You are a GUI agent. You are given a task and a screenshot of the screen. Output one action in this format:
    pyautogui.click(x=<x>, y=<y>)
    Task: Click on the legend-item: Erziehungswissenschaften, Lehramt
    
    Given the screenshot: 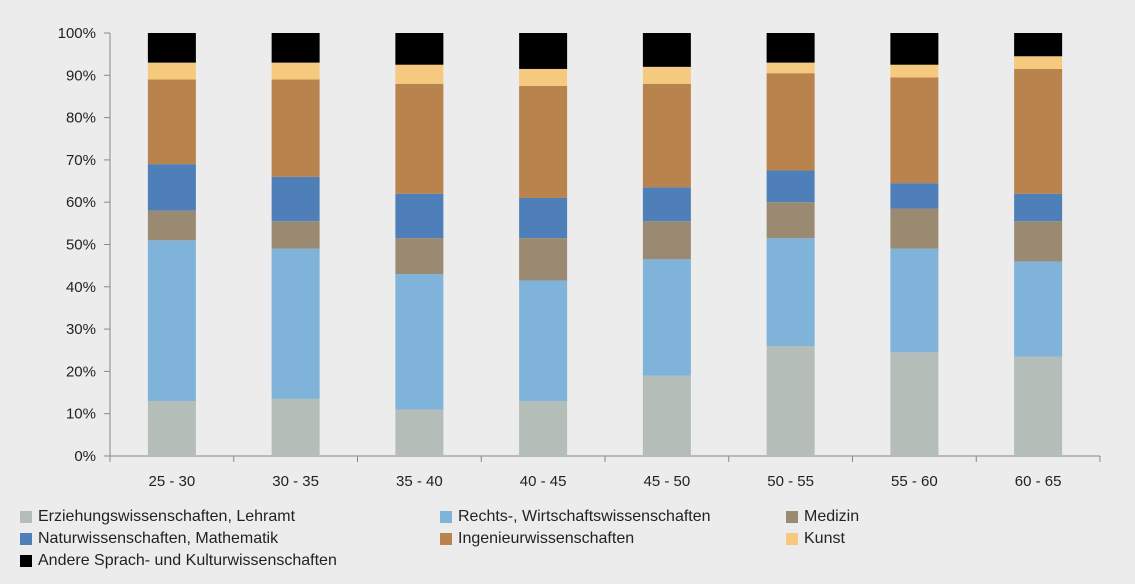 What is the action you would take?
    pyautogui.click(x=157, y=517)
    